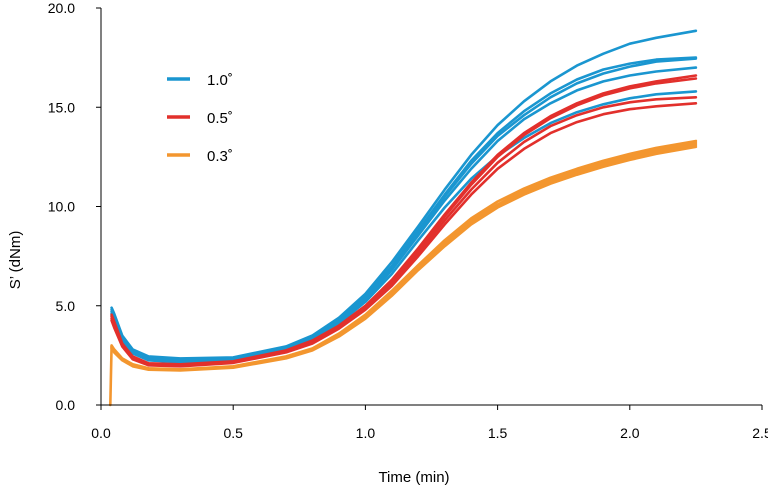 This screenshot has height=489, width=768. Describe the element at coordinates (413, 477) in the screenshot. I see `x-axis-label: Time (min)` at that location.